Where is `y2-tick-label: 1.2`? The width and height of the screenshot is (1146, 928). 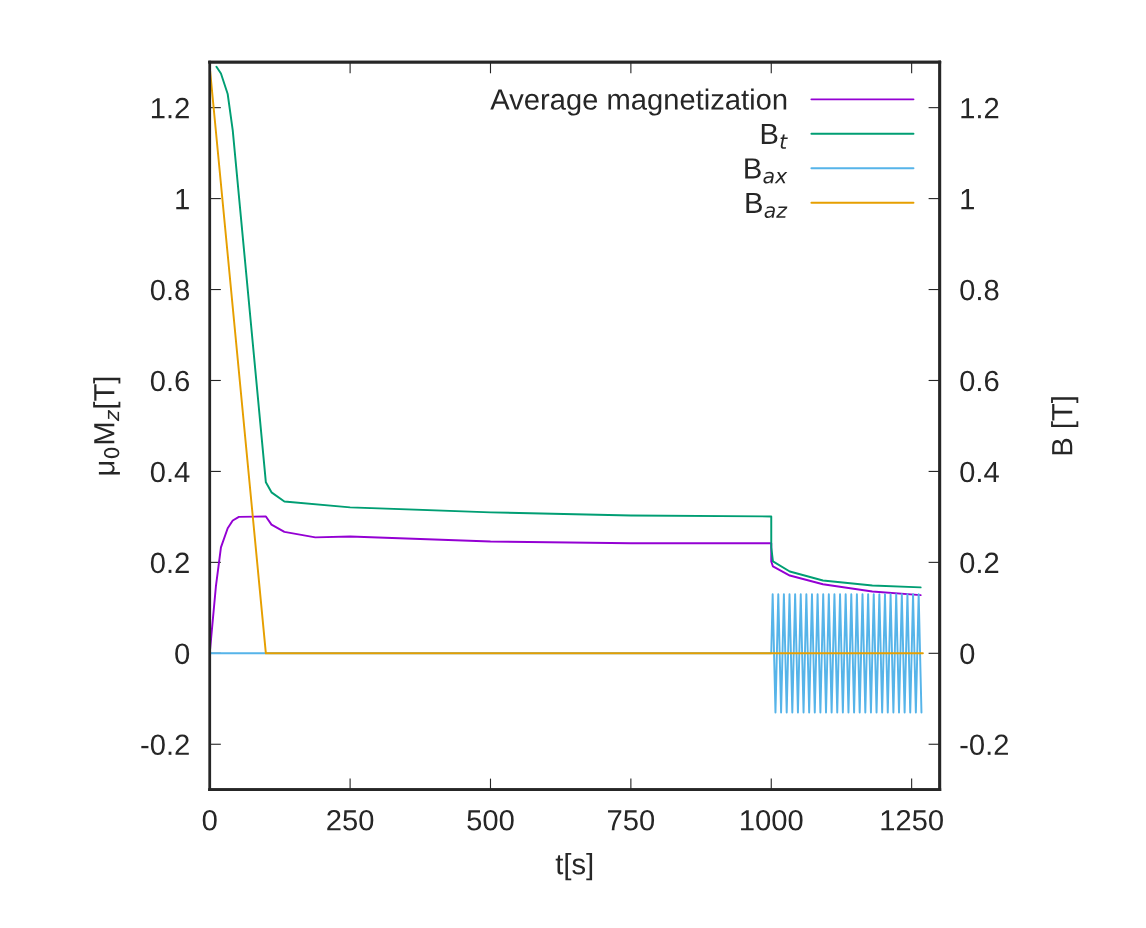
y2-tick-label: 1.2 is located at coordinates (980, 108).